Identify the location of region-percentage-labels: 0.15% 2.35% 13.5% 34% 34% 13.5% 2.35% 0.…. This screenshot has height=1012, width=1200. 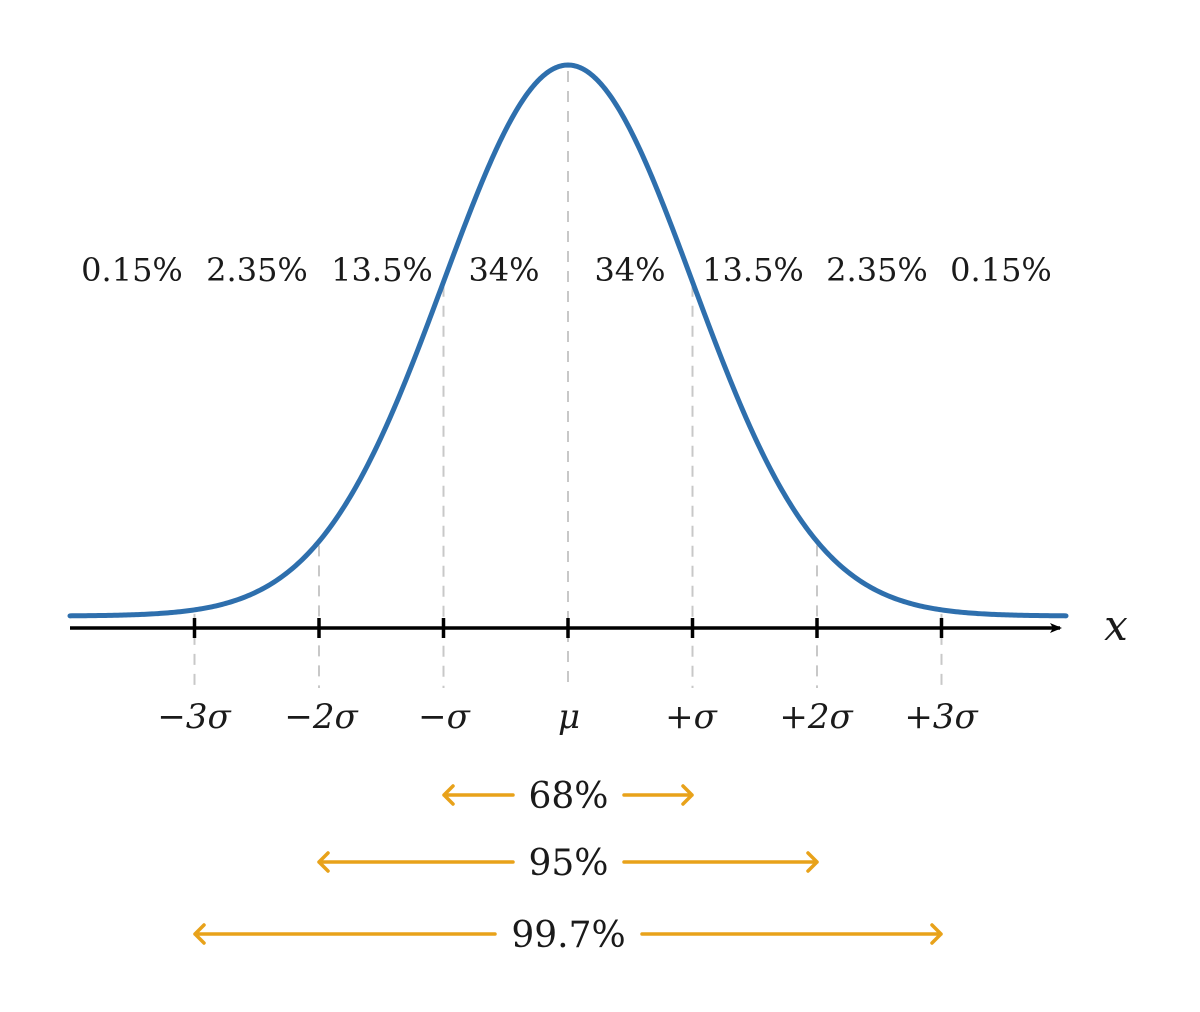
(566, 270).